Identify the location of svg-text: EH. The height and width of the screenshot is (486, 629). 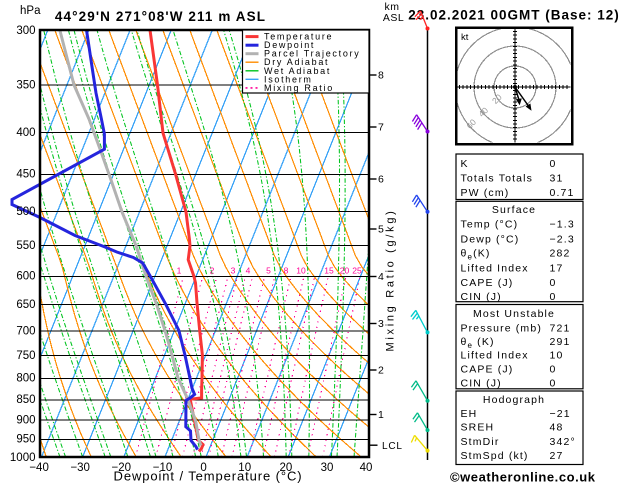
(469, 414).